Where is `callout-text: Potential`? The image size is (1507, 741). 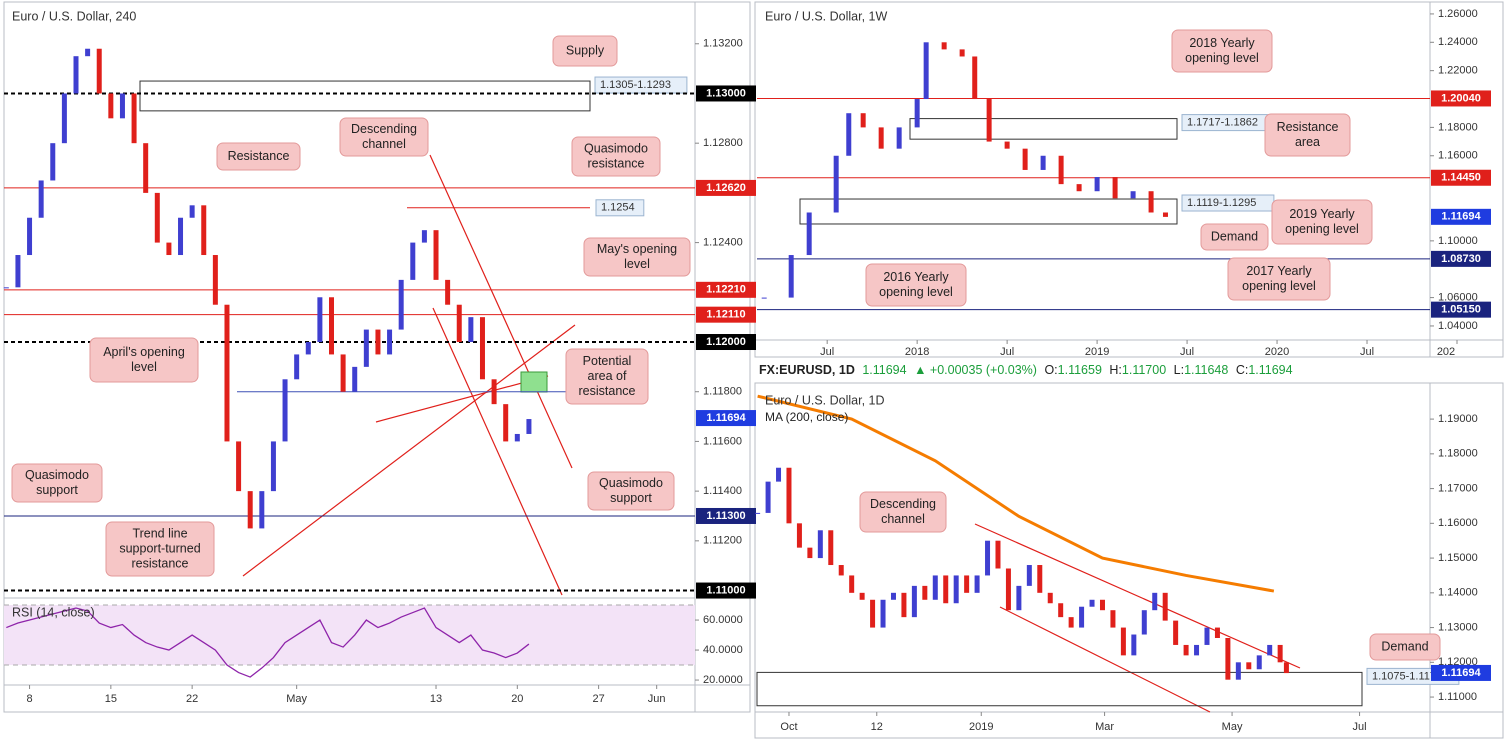 callout-text: Potential is located at coordinates (607, 361).